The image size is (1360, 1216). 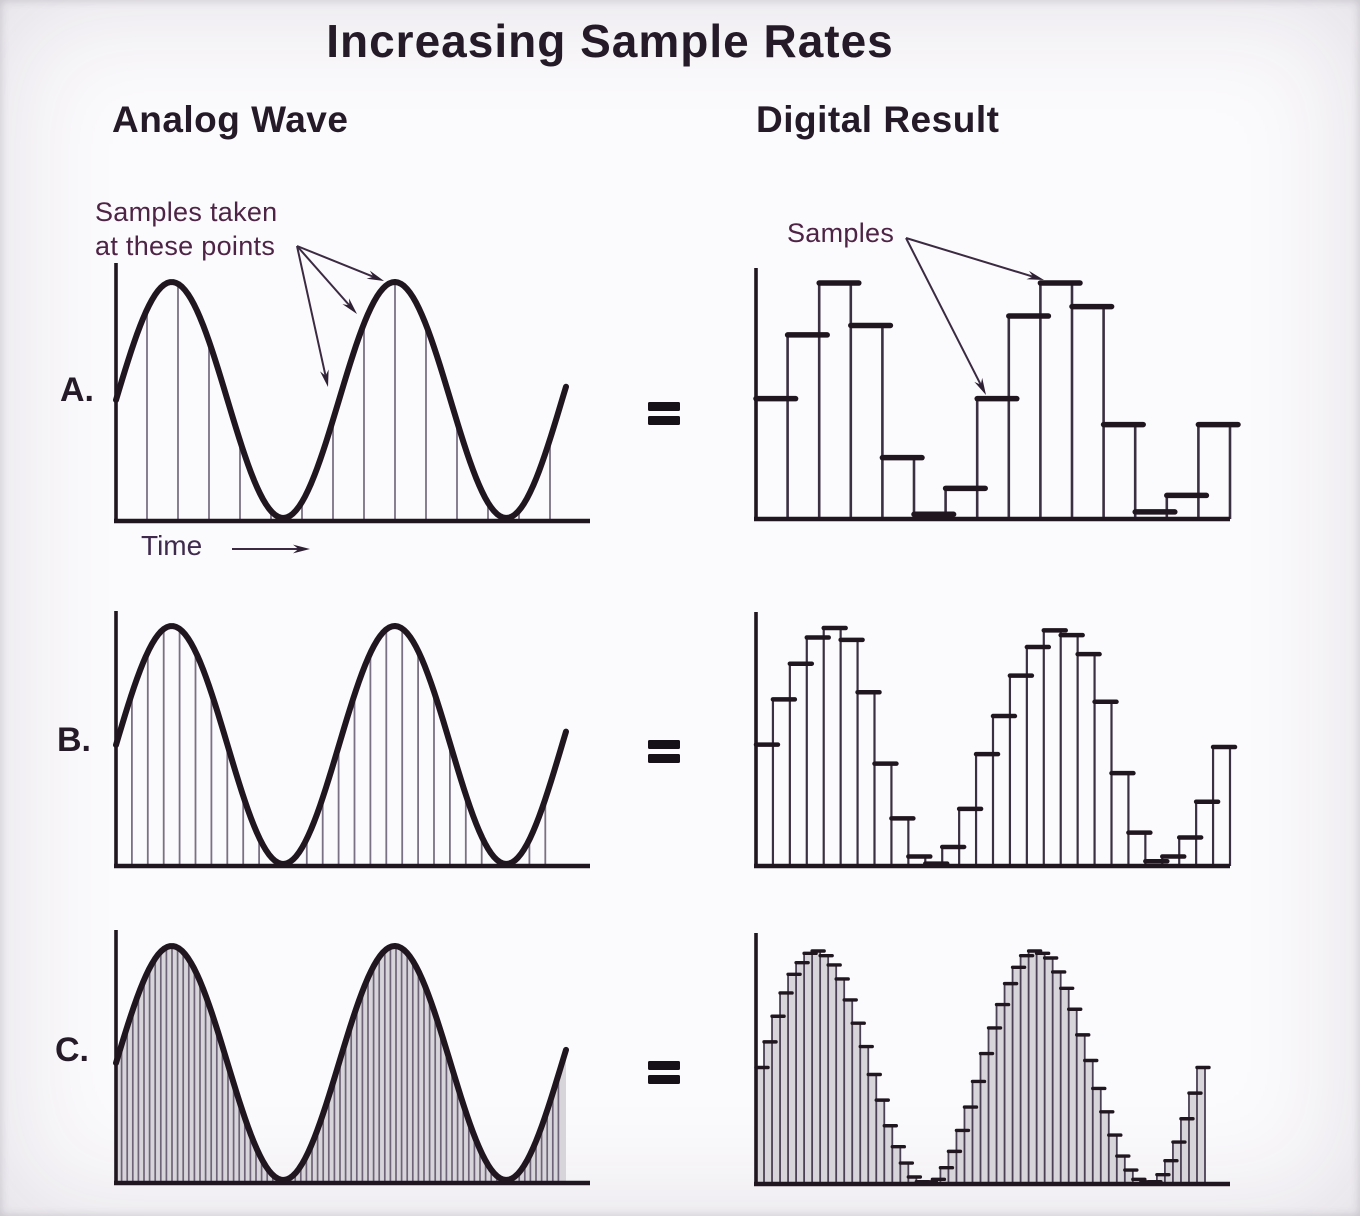 What do you see at coordinates (186, 212) in the screenshot?
I see `samples-taken-annotation-line1: Samples taken` at bounding box center [186, 212].